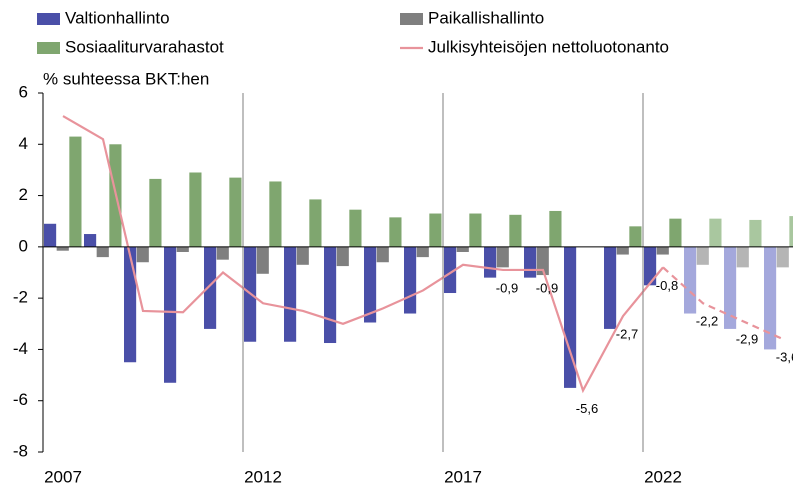 The image size is (793, 487). I want to click on data-label: -2,7, so click(627, 334).